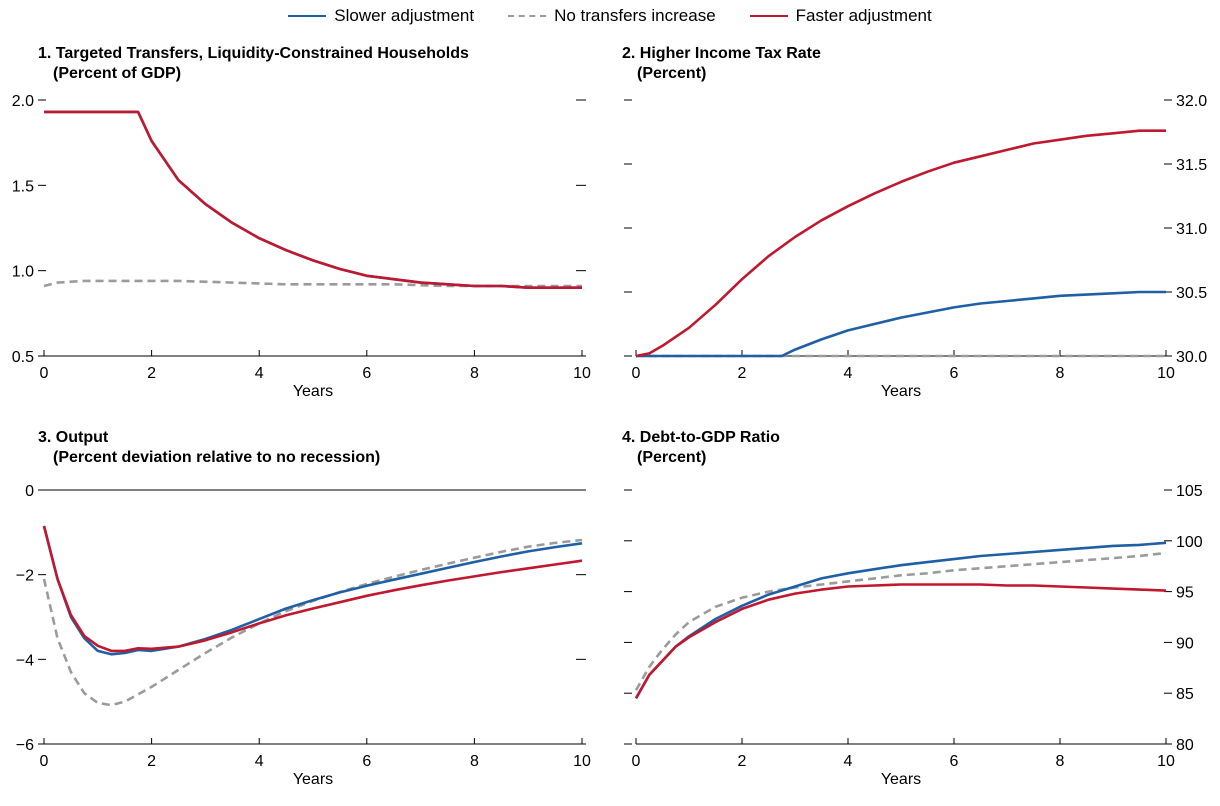  I want to click on y-tick-label: 105, so click(1189, 491).